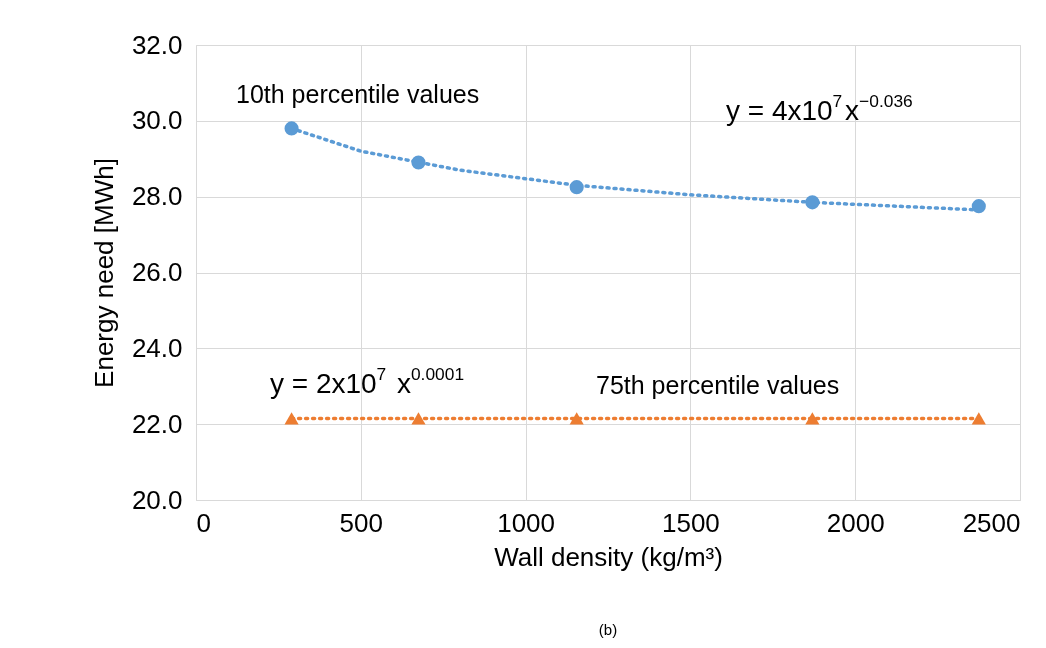 The image size is (1046, 648). Describe the element at coordinates (203, 522) in the screenshot. I see `x-tick-label: 0` at that location.